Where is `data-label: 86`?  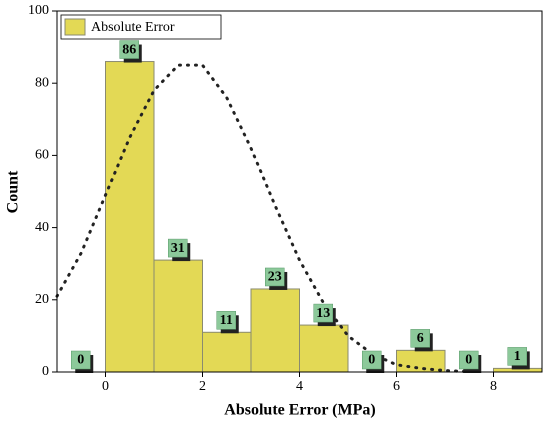
data-label: 86 is located at coordinates (129, 49).